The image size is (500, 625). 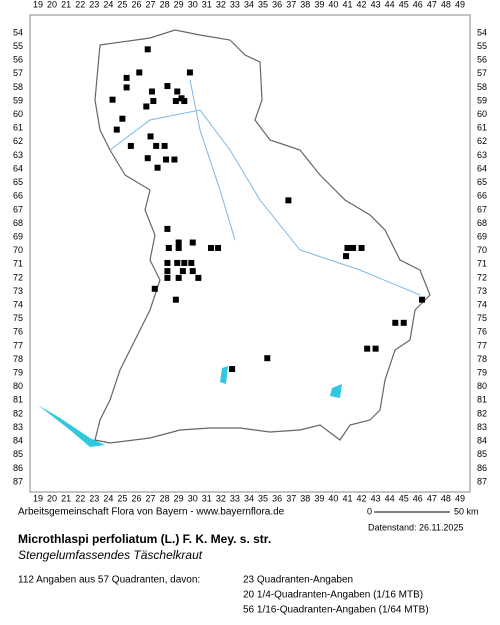 What do you see at coordinates (249, 4) in the screenshot?
I see `x-tick-label: 34` at bounding box center [249, 4].